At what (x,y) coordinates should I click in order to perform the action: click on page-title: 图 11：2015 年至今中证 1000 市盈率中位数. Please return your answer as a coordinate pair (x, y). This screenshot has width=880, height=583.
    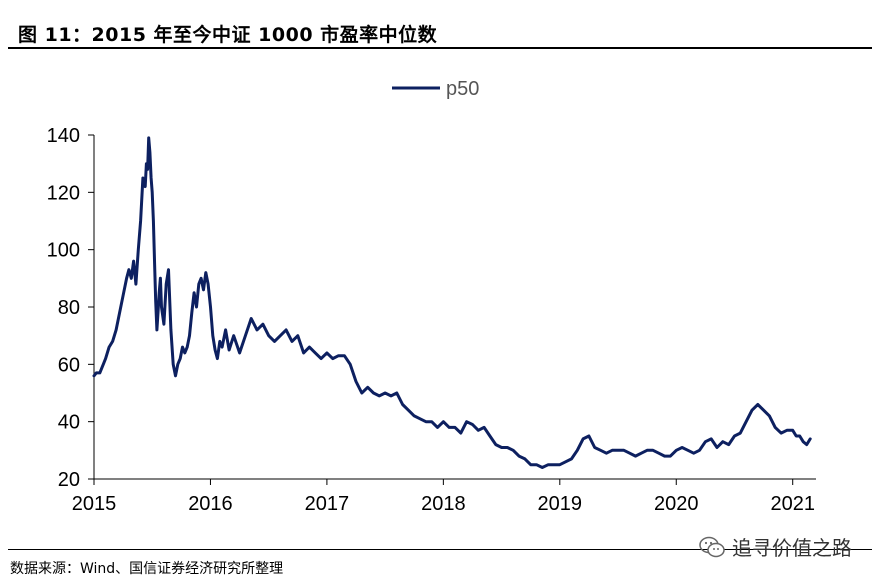
    Looking at the image, I should click on (228, 35).